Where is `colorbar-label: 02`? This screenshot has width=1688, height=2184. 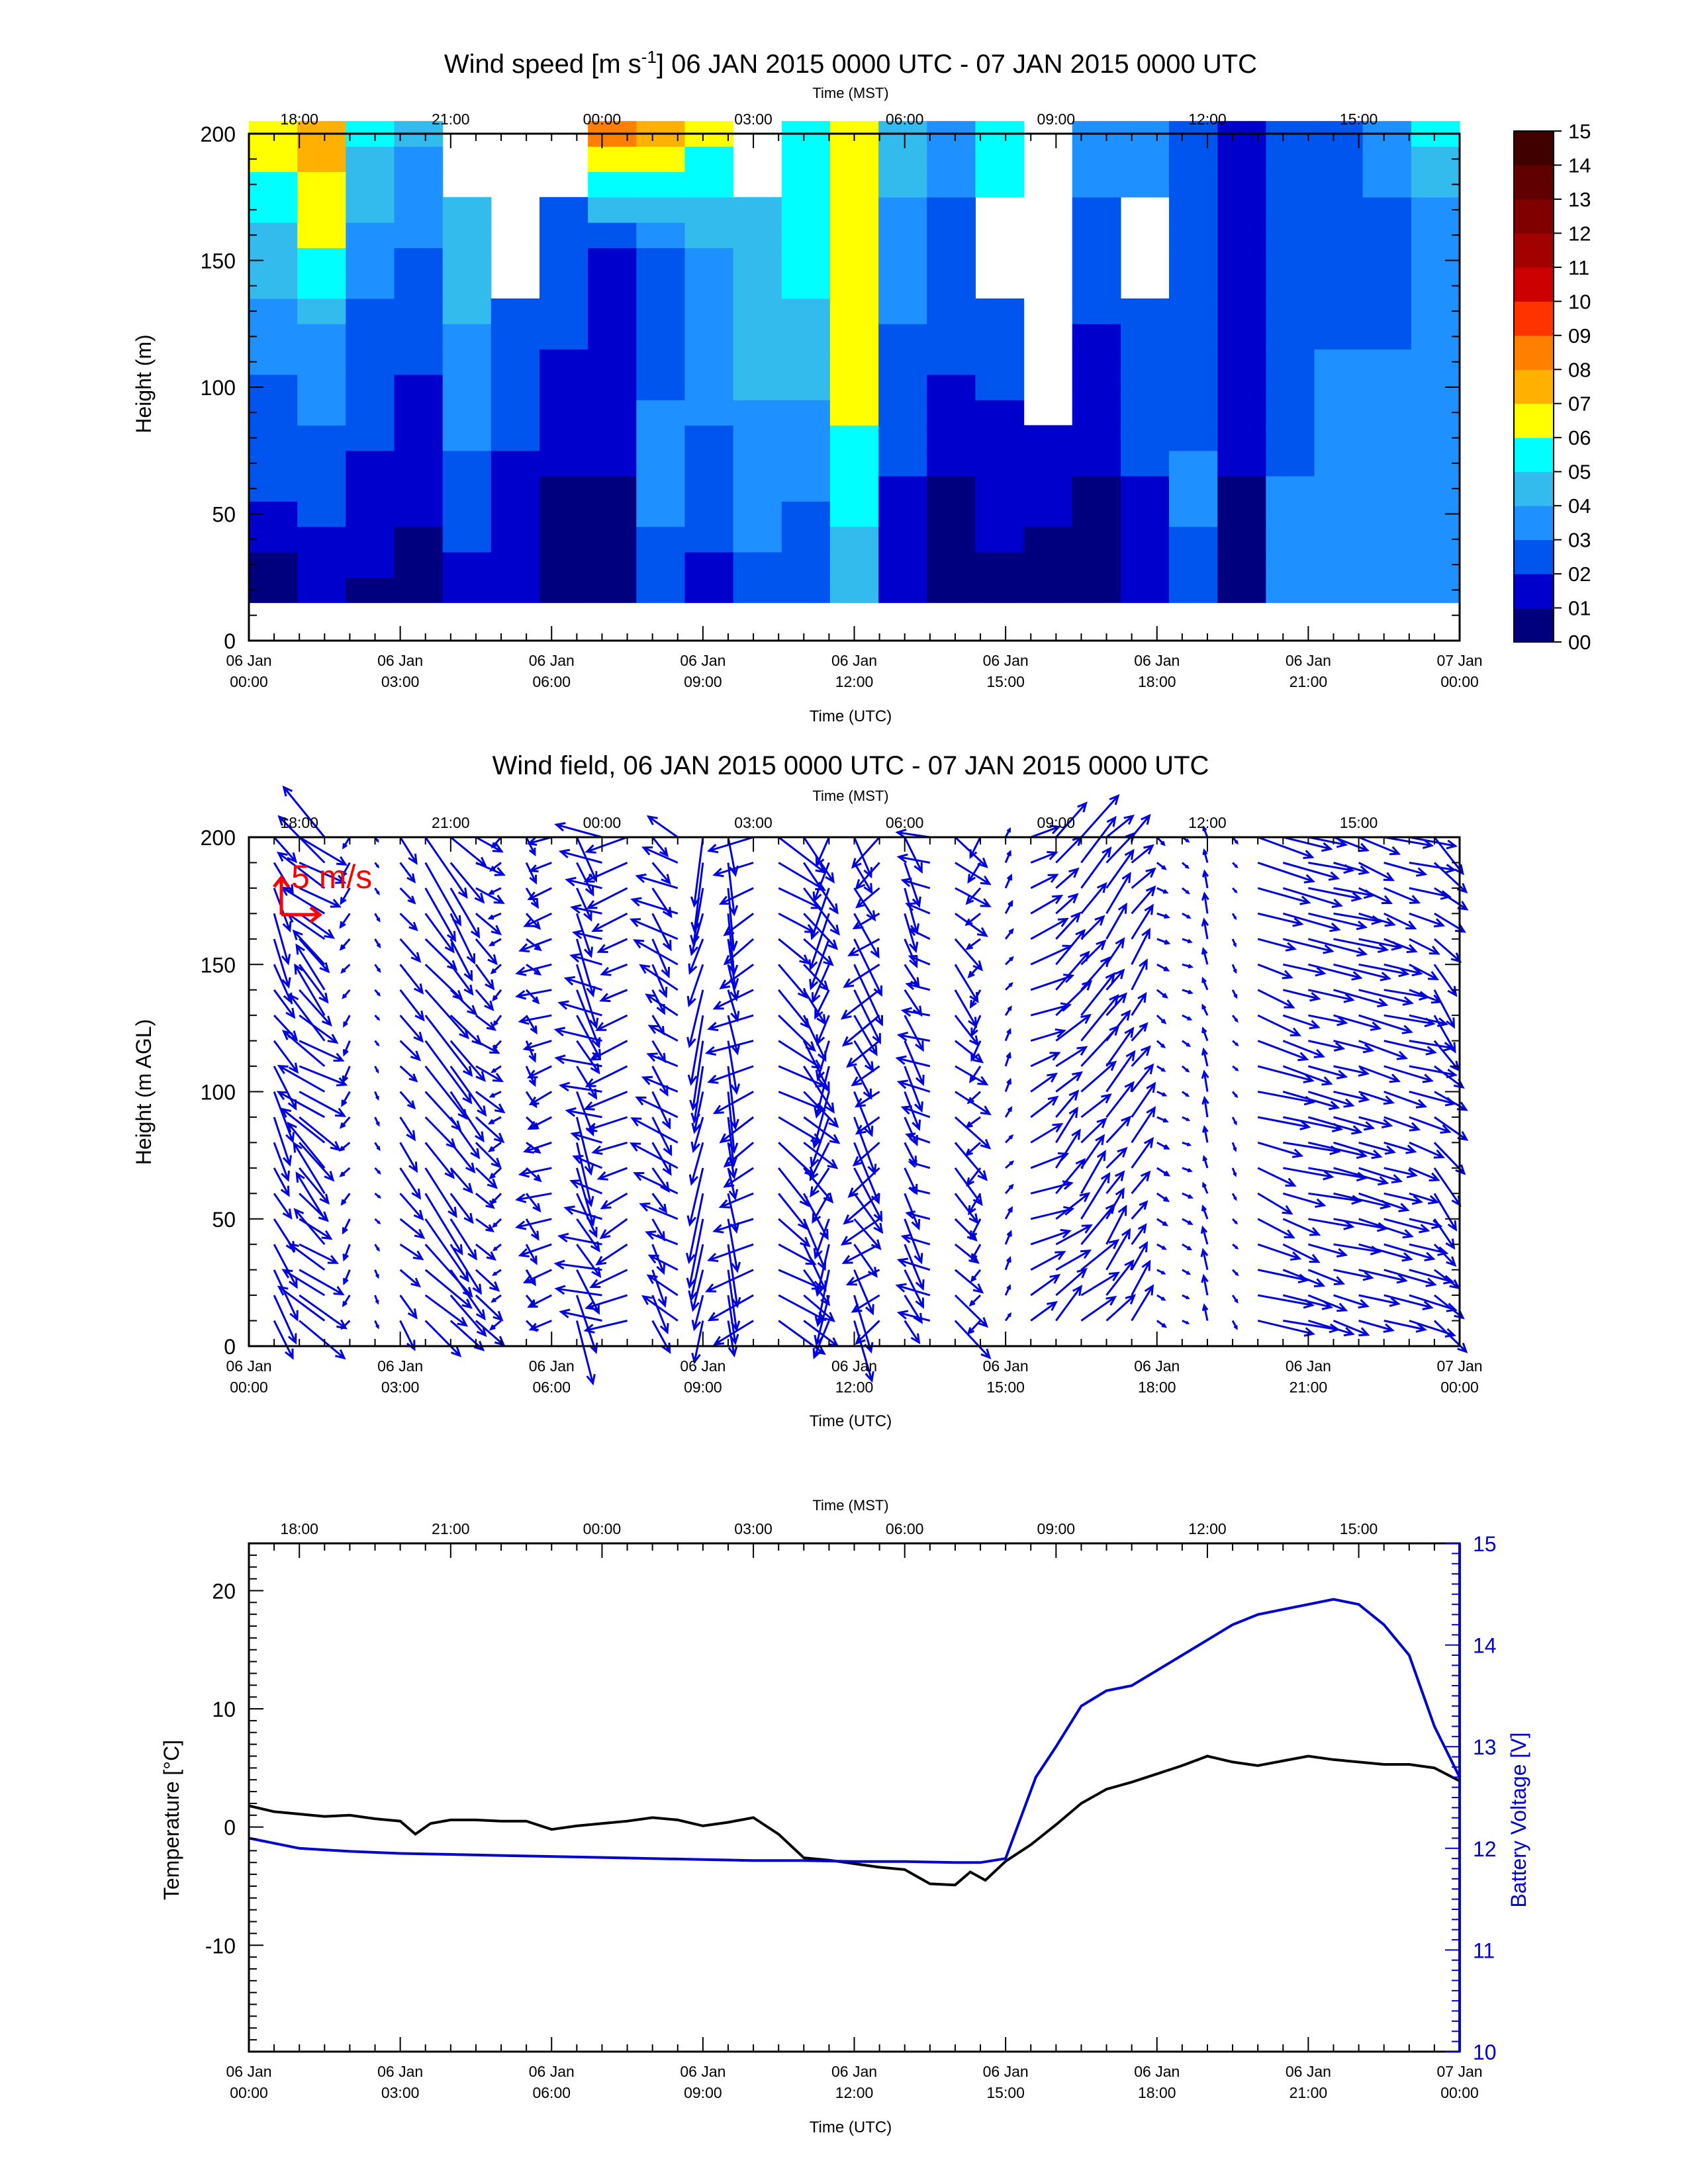 colorbar-label: 02 is located at coordinates (1579, 574).